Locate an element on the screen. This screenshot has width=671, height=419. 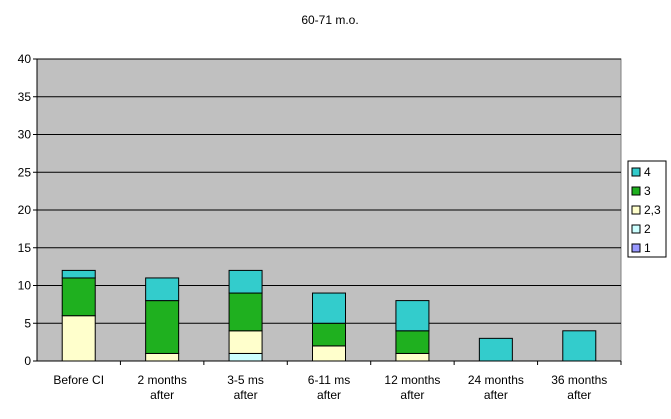
x-tick-label: 6-11 ms is located at coordinates (329, 380).